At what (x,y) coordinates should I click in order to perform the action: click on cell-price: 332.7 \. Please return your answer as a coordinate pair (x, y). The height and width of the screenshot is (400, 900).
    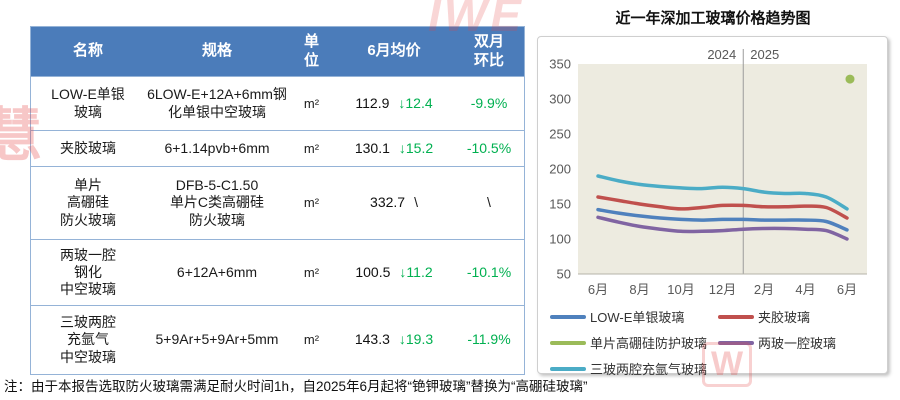
    Looking at the image, I should click on (394, 203).